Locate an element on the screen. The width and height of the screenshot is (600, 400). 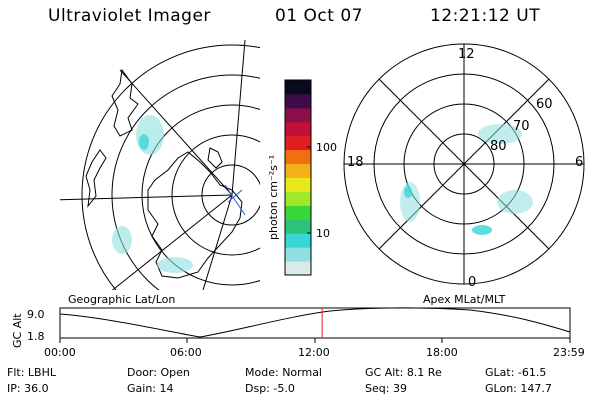
mlat-label-80: 80 is located at coordinates (498, 146).